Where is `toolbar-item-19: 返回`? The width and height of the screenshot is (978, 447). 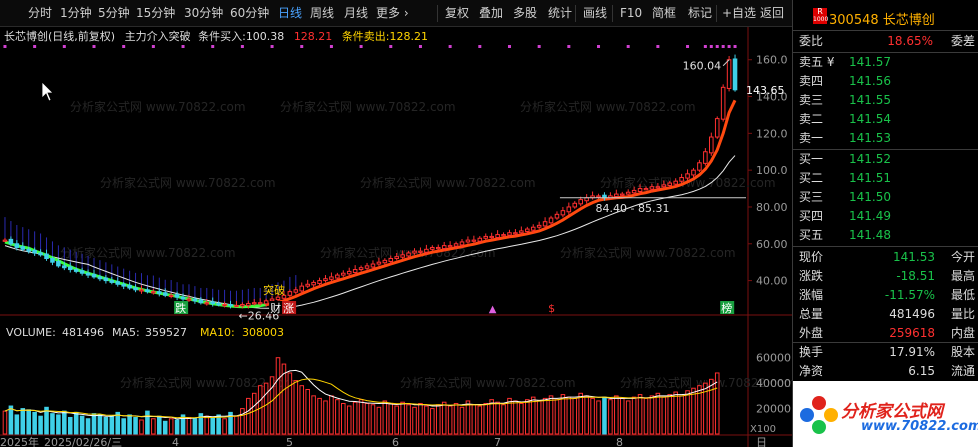
toolbar-item-19: 返回 is located at coordinates (772, 13).